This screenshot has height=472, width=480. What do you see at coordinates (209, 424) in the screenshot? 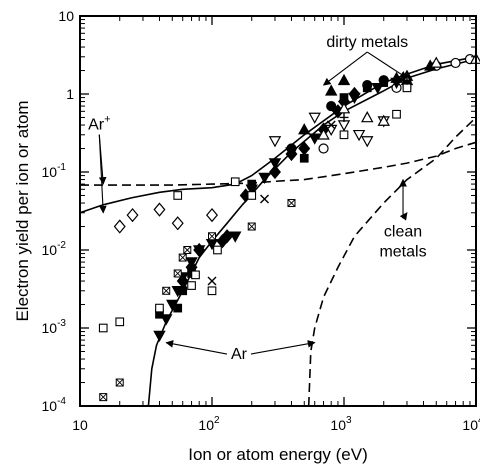
I see `x-tick-label: 10²` at bounding box center [209, 424].